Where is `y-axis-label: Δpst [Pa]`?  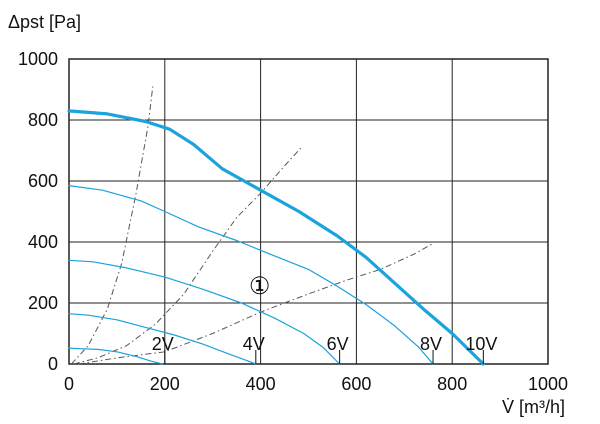 y-axis-label: Δpst [Pa] is located at coordinates (44, 22).